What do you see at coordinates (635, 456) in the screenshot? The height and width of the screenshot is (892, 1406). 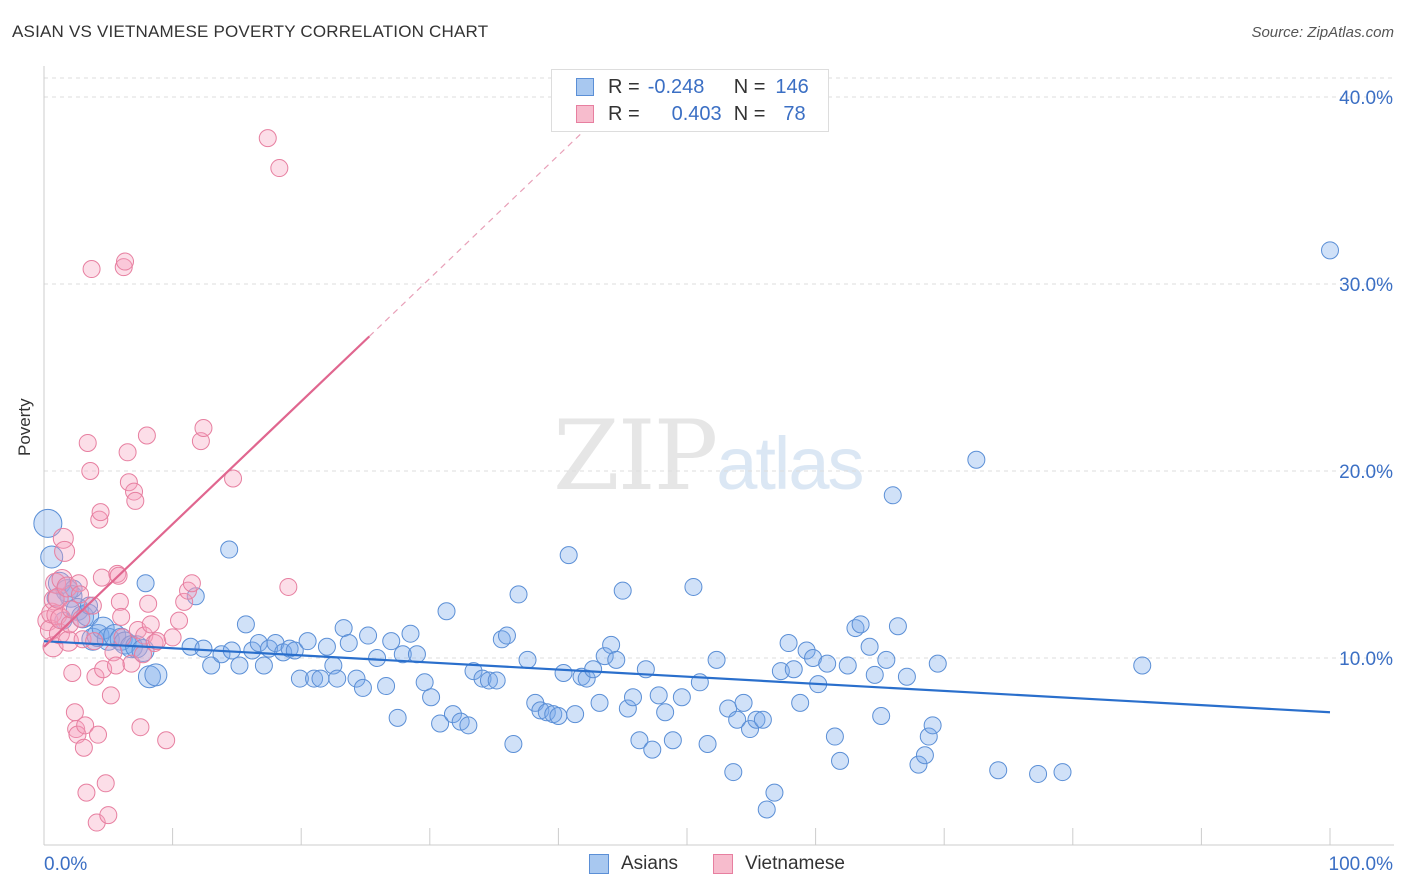 I see `watermark-zip: ZIP` at bounding box center [635, 456].